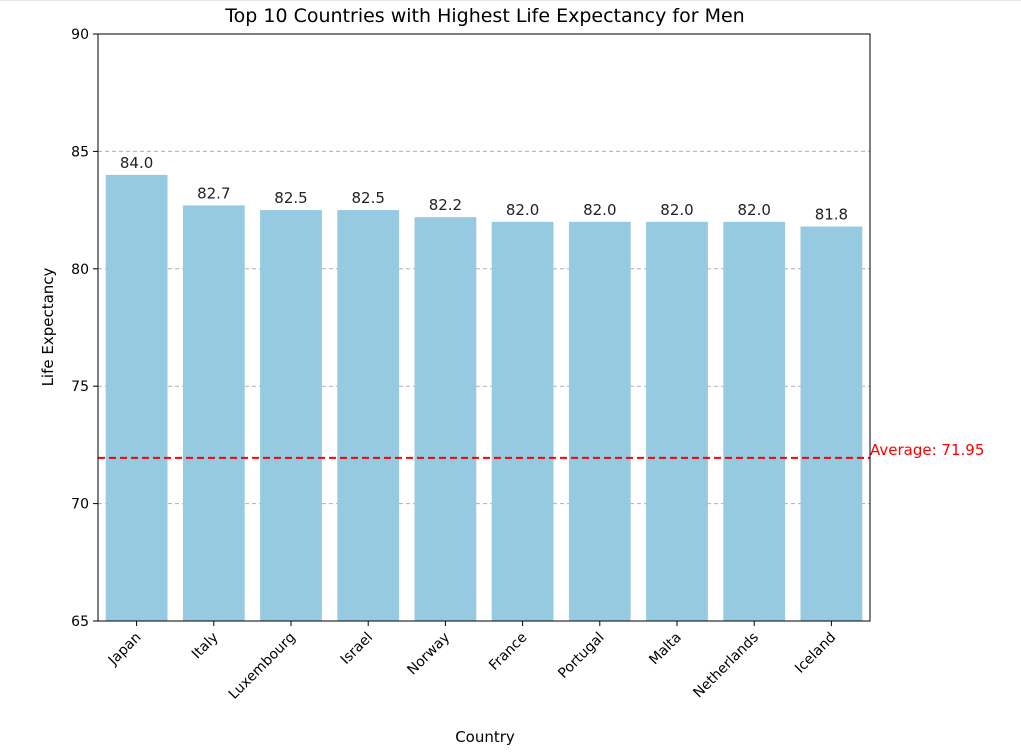  Describe the element at coordinates (80, 505) in the screenshot. I see `y-tick-label: 70` at that location.